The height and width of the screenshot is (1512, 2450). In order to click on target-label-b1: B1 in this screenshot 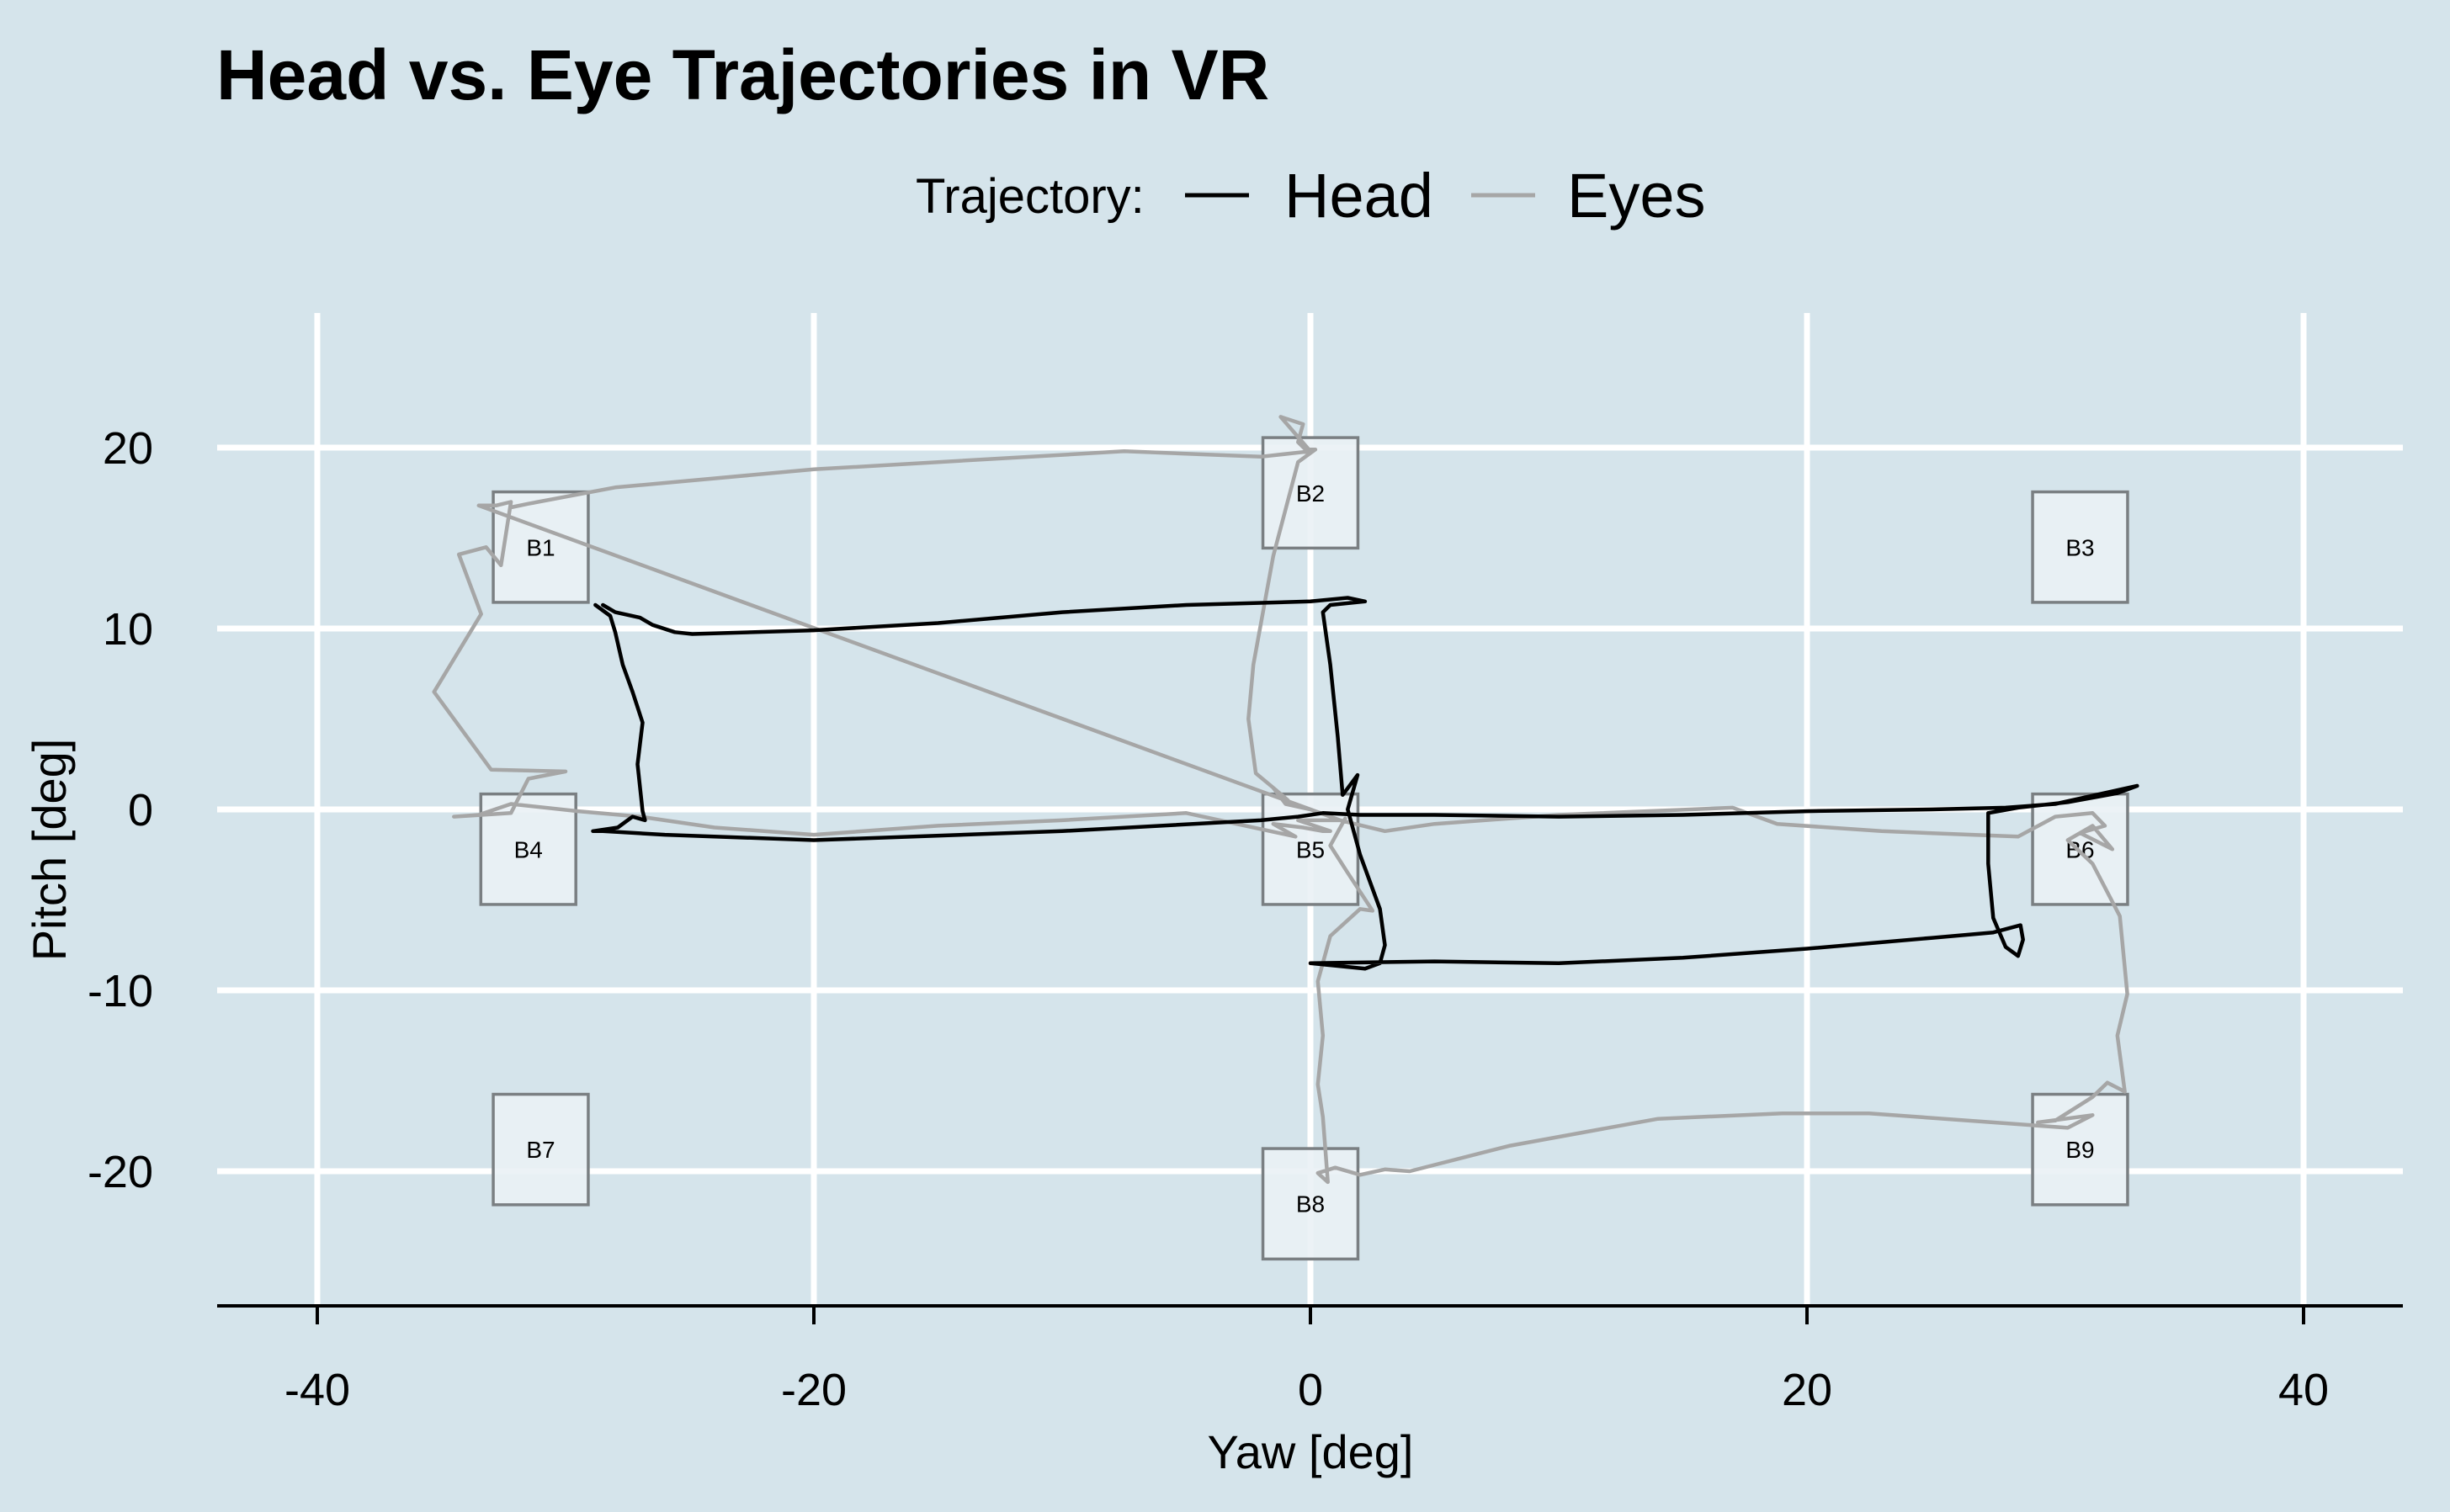, I will do `click(540, 547)`.